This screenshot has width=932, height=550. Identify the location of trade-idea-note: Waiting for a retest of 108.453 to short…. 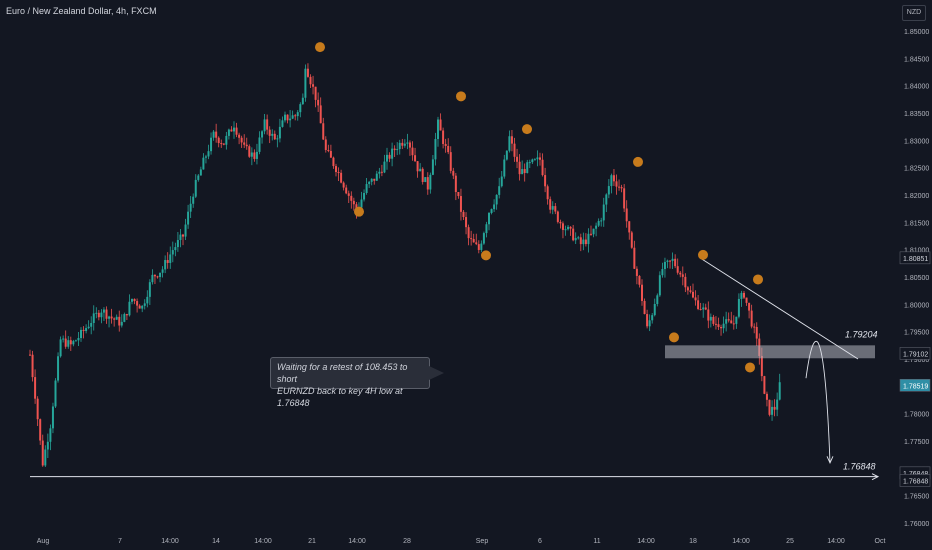
(357, 382).